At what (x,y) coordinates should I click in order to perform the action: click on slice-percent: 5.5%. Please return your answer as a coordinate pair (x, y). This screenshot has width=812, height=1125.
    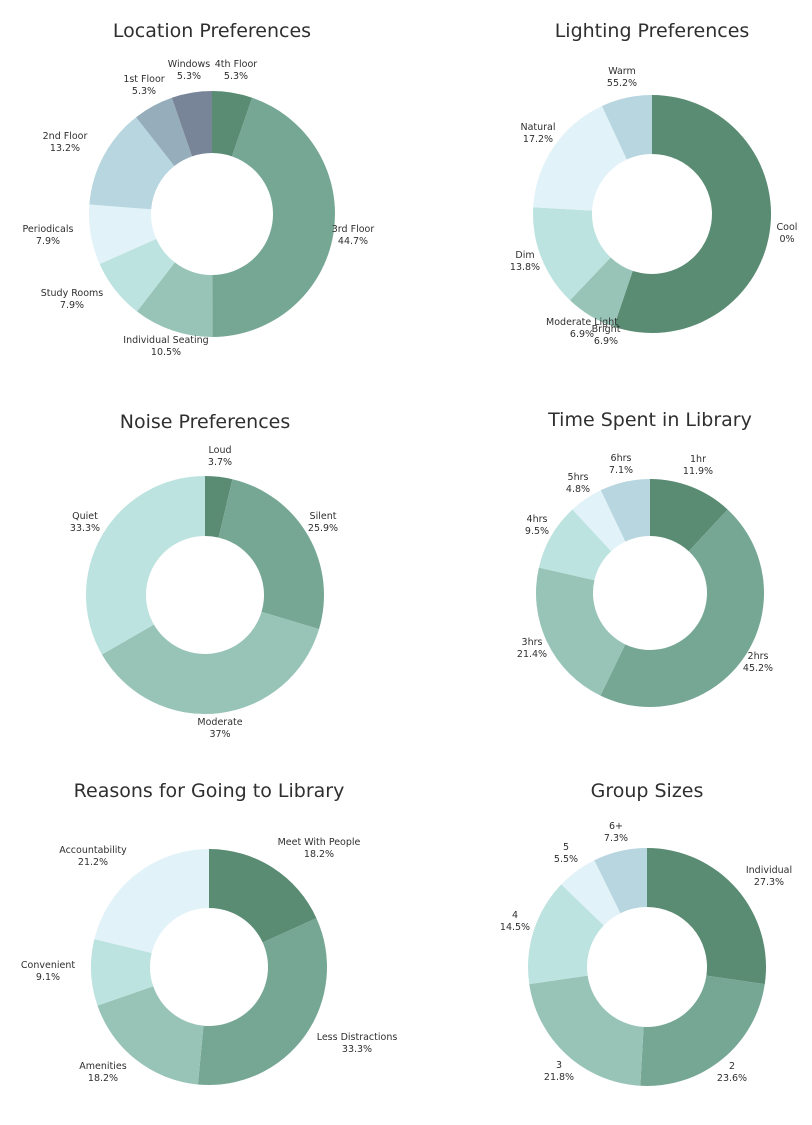
    Looking at the image, I should click on (566, 859).